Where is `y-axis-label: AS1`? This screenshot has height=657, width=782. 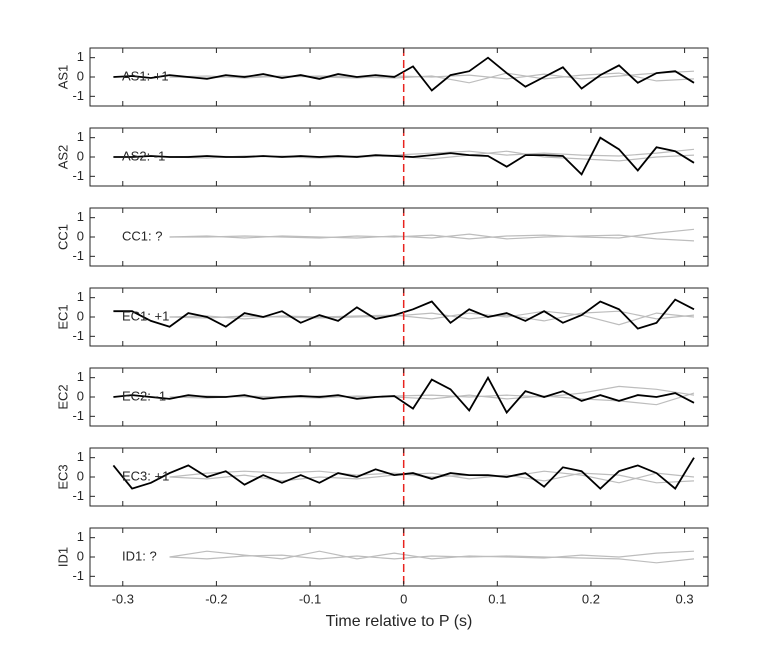 y-axis-label: AS1 is located at coordinates (62, 77).